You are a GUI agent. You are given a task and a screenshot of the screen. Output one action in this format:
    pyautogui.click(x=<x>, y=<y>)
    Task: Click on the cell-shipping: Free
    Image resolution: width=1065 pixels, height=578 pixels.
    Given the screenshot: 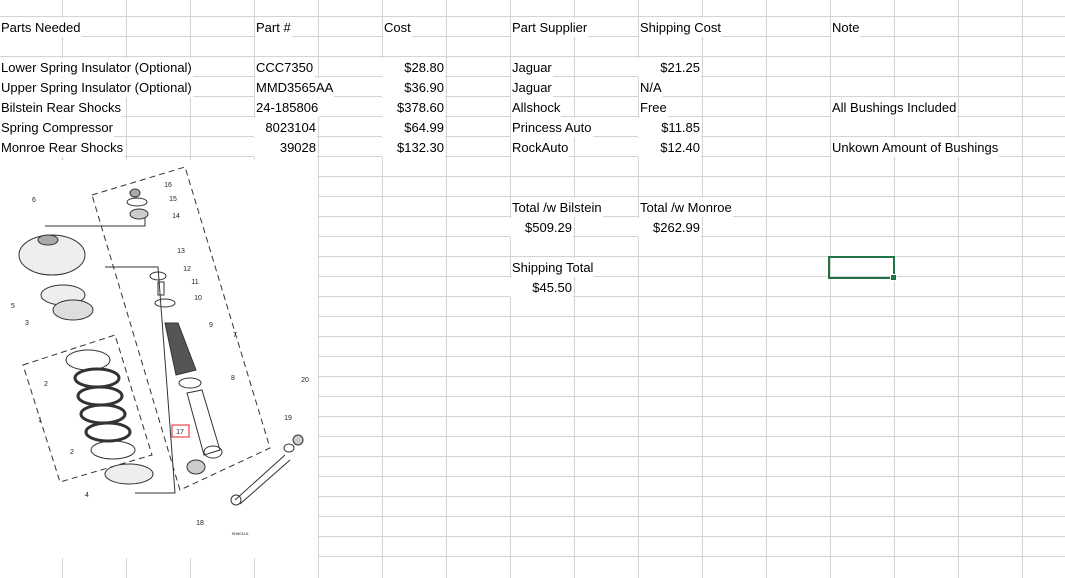 What is the action you would take?
    pyautogui.click(x=653, y=107)
    